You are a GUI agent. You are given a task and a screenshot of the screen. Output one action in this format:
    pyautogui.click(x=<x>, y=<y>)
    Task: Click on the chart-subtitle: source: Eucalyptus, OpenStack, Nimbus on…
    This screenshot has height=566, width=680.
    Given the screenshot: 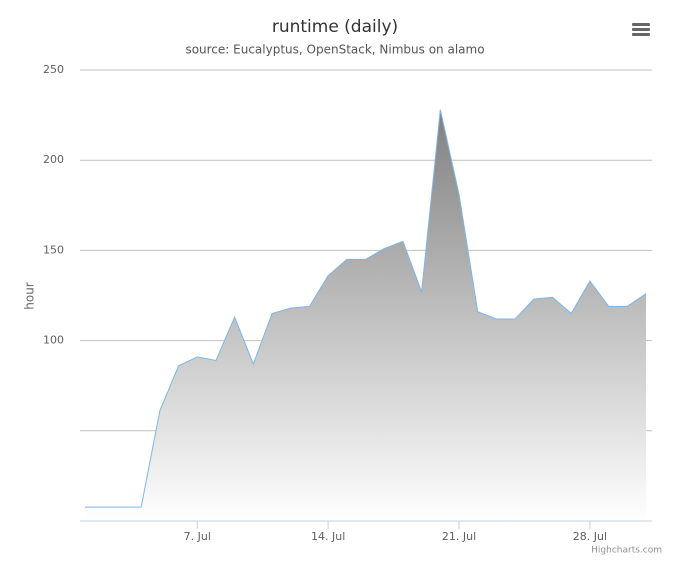 What is the action you would take?
    pyautogui.click(x=334, y=50)
    